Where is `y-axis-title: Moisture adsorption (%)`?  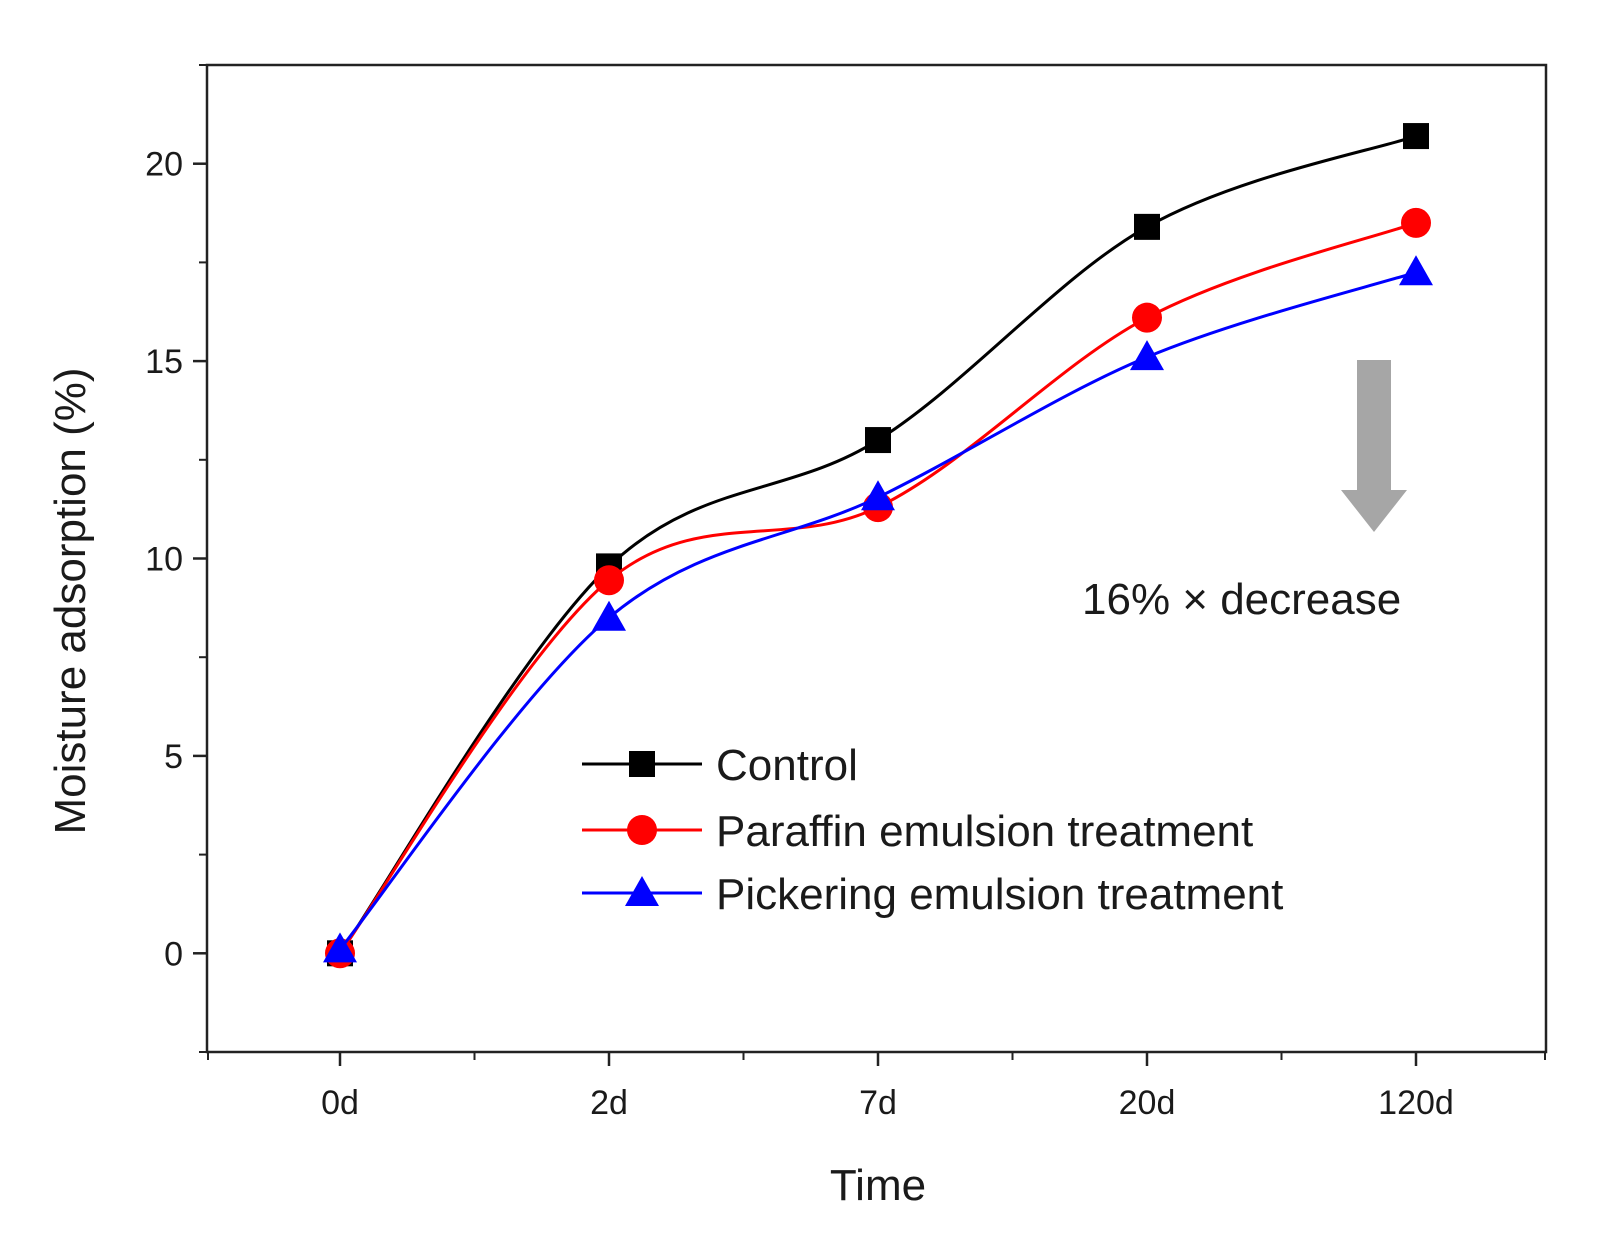 y-axis-title: Moisture adsorption (%) is located at coordinates (70, 600).